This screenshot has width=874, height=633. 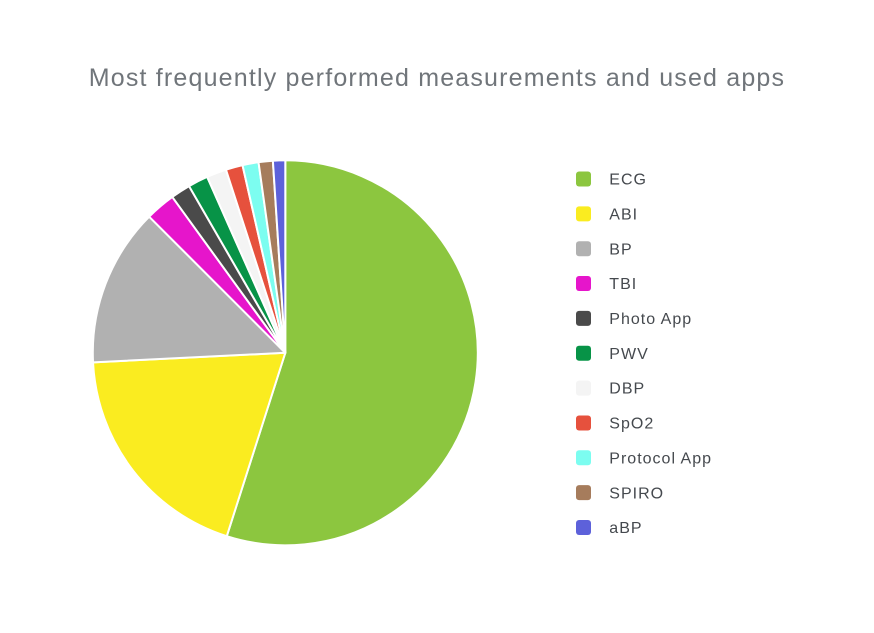 I want to click on svg-text: DBP, so click(x=627, y=389).